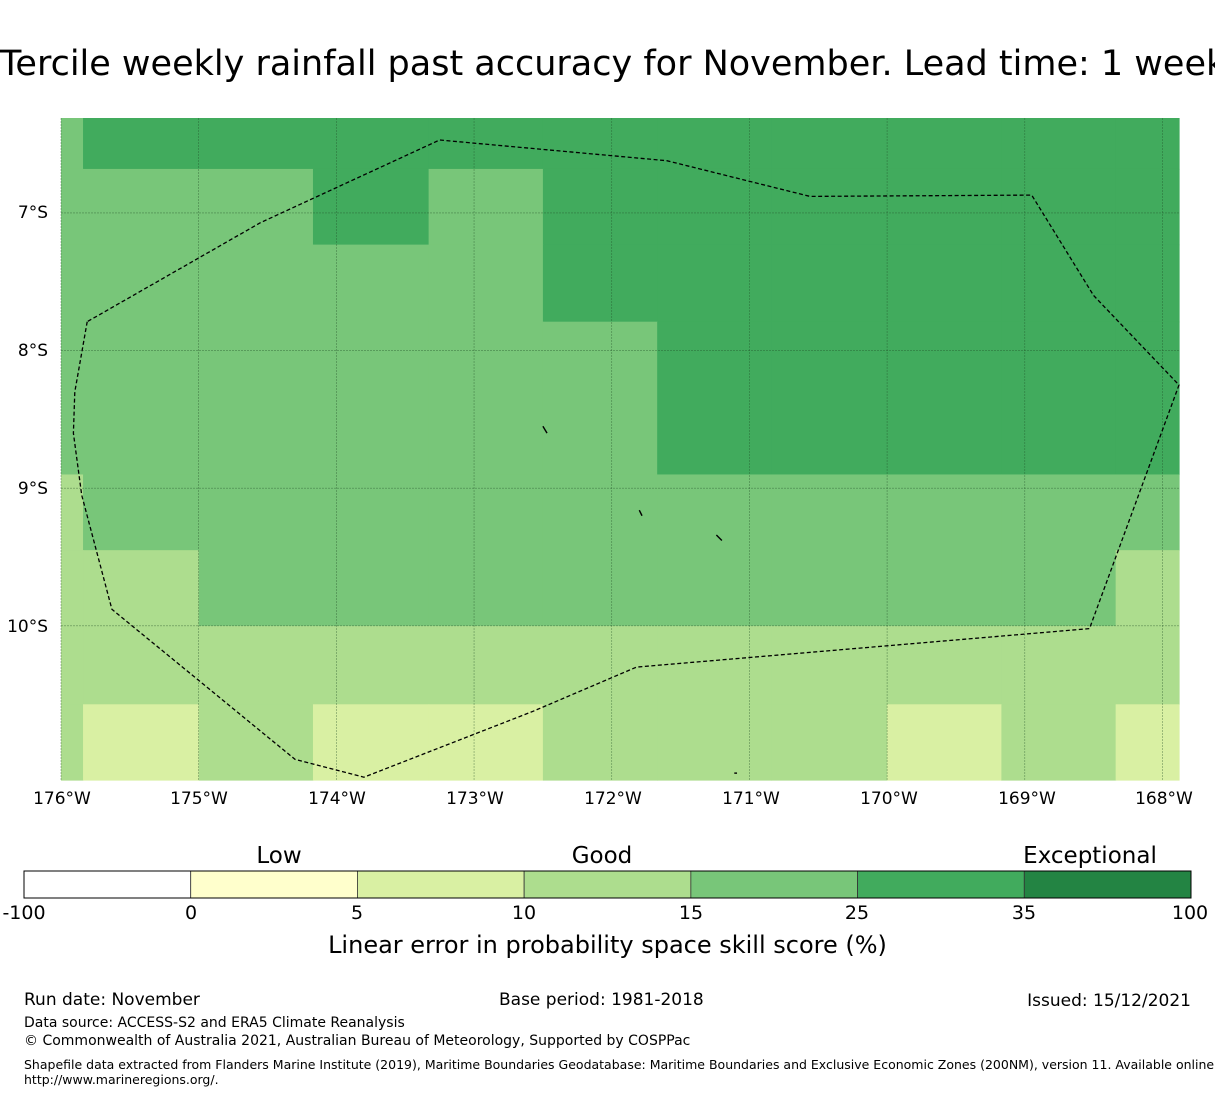  I want to click on lon-label: 172°W, so click(613, 799).